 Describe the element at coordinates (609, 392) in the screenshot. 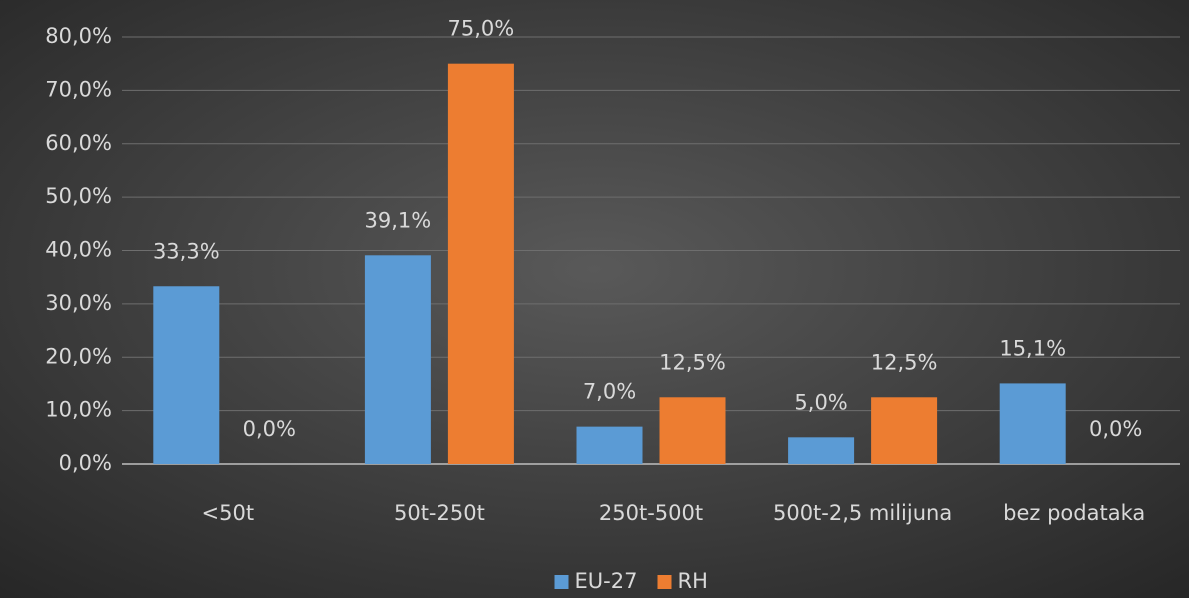

I see `data-label: 7,0%` at that location.